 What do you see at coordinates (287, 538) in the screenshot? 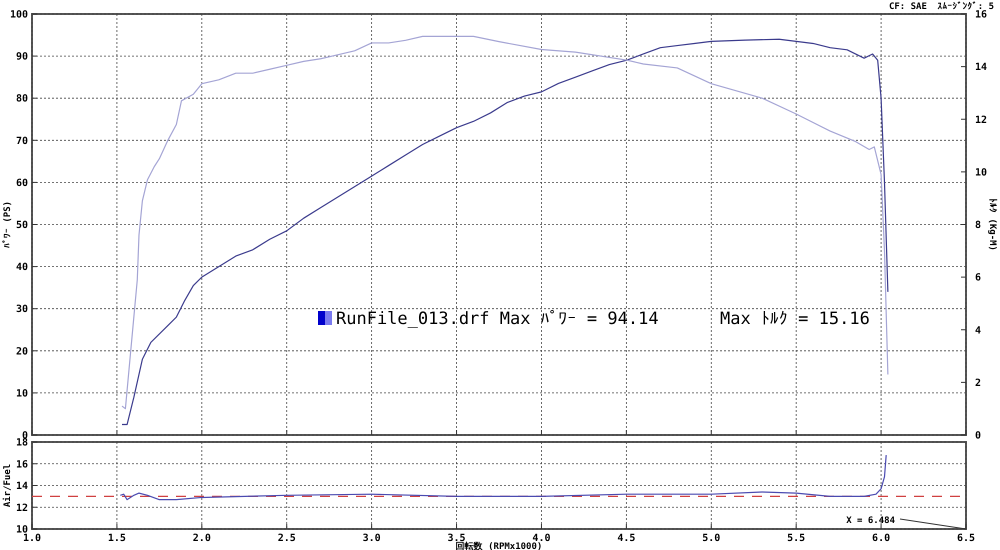
I see `x-tick-label: 2.5` at bounding box center [287, 538].